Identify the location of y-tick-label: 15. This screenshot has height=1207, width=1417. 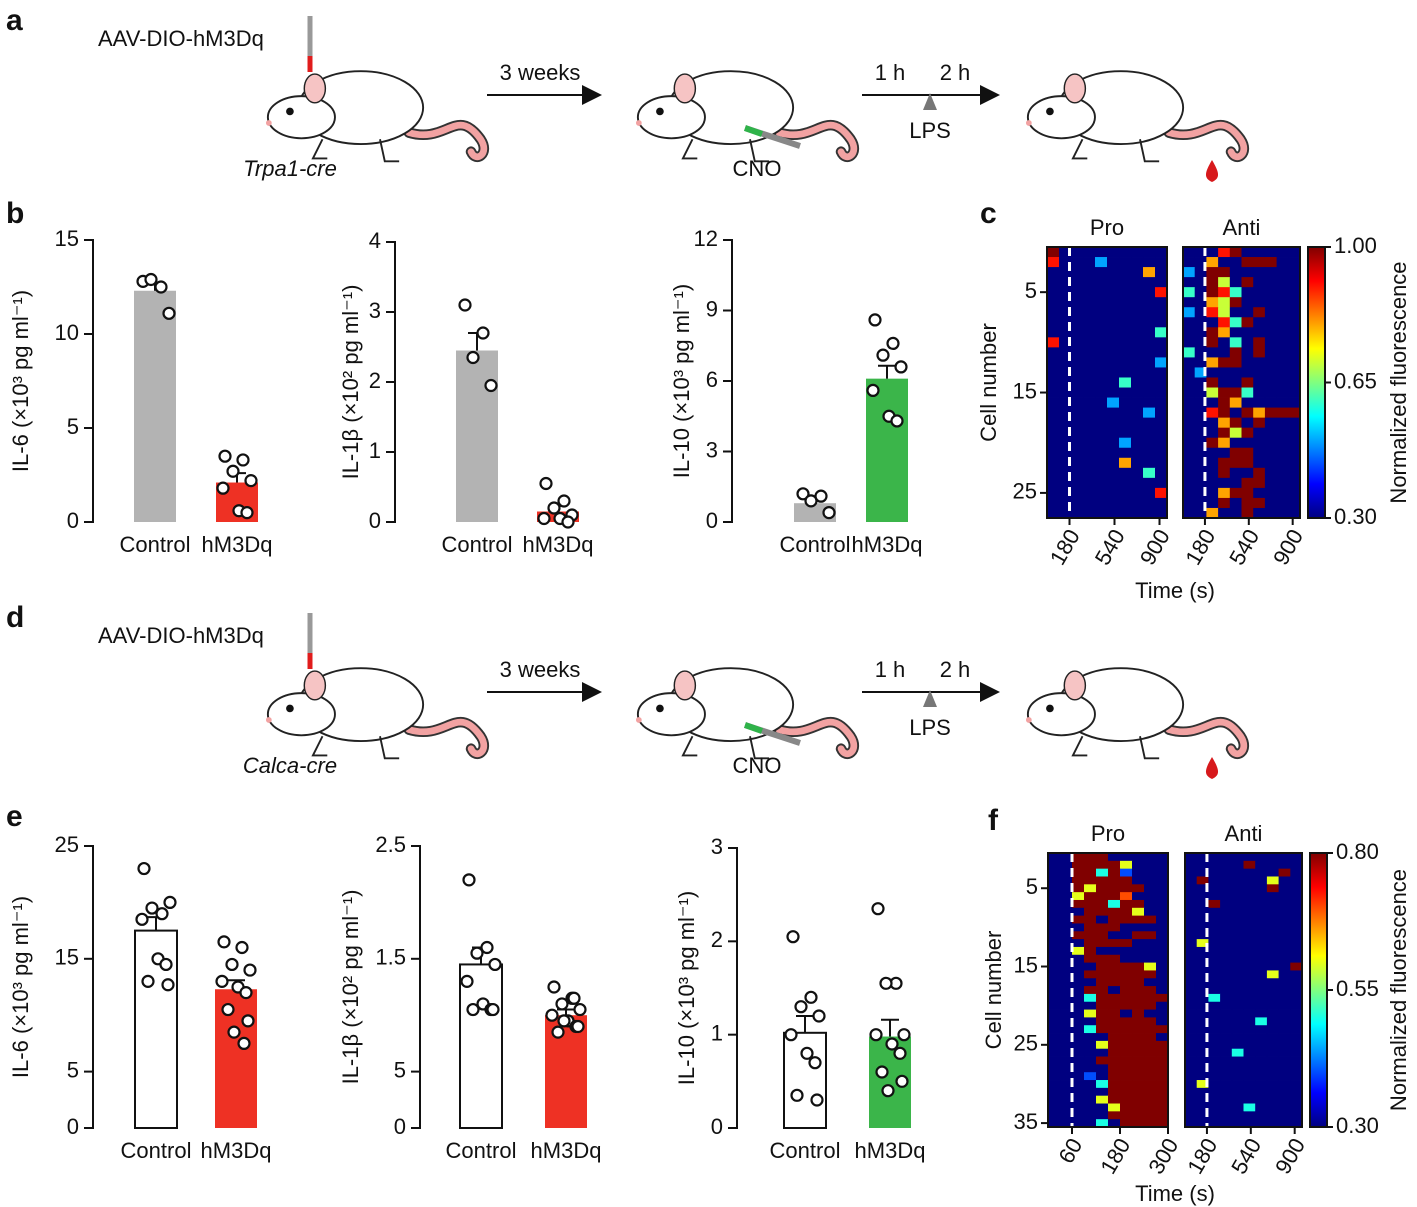
(67, 238).